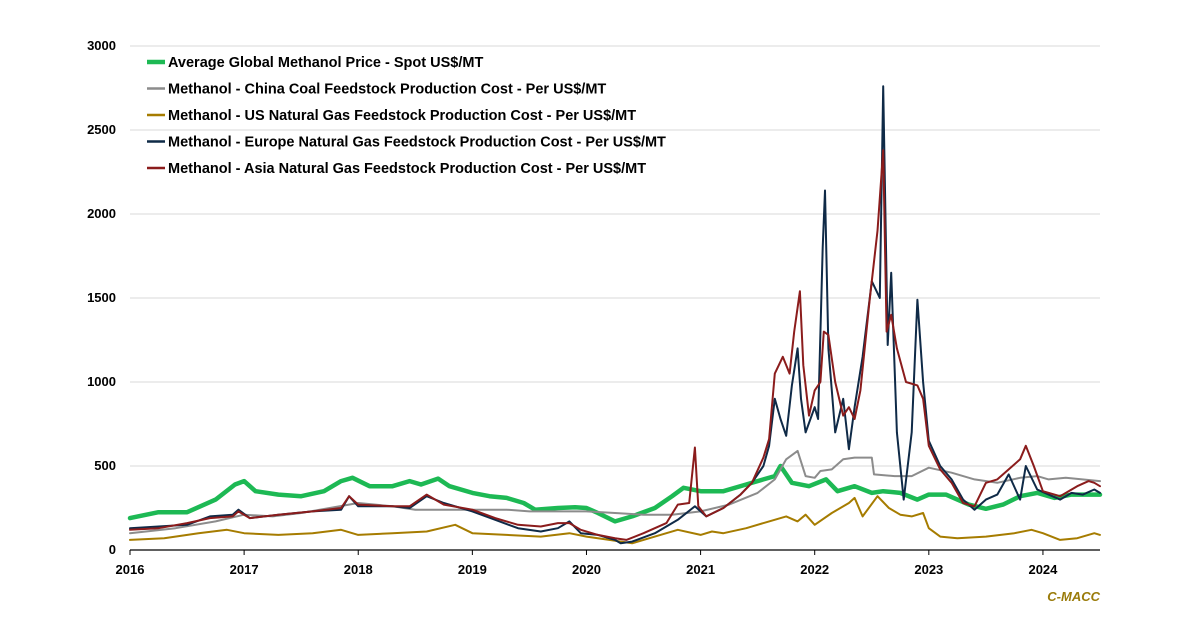 The width and height of the screenshot is (1200, 627). Describe the element at coordinates (472, 569) in the screenshot. I see `x-tick-label: 2019` at that location.